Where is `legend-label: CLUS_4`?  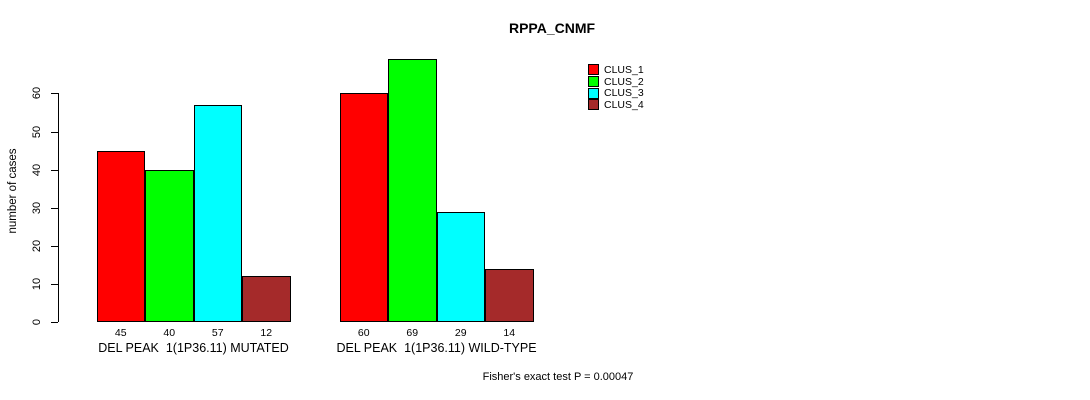 legend-label: CLUS_4 is located at coordinates (624, 104).